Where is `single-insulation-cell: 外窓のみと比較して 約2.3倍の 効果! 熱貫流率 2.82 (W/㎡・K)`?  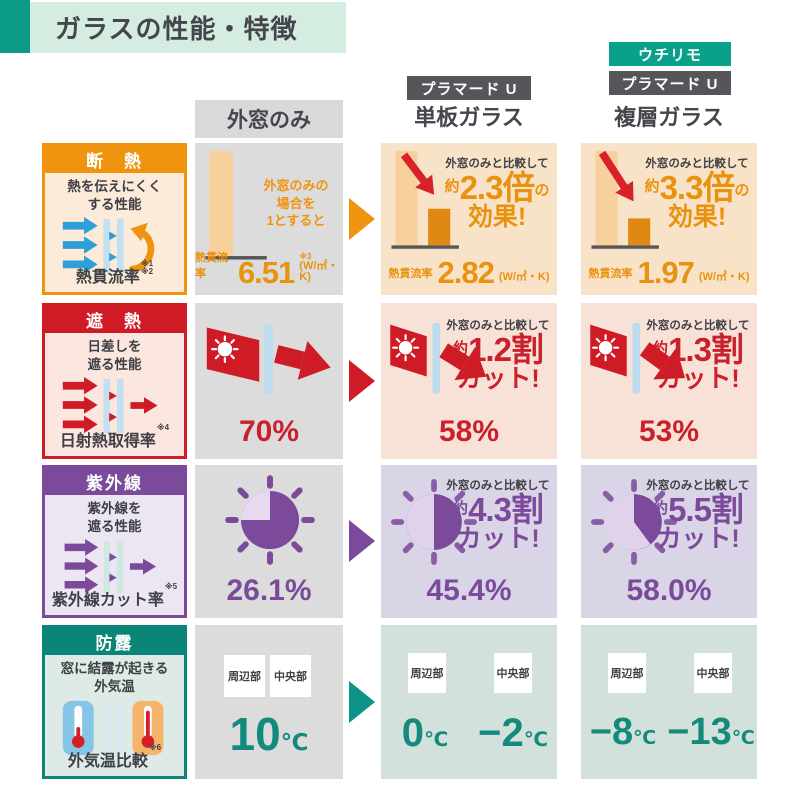
single-insulation-cell: 外窓のみと比較して 約2.3倍の 効果! 熱貫流率 2.82 (W/㎡・K) is located at coordinates (469, 219).